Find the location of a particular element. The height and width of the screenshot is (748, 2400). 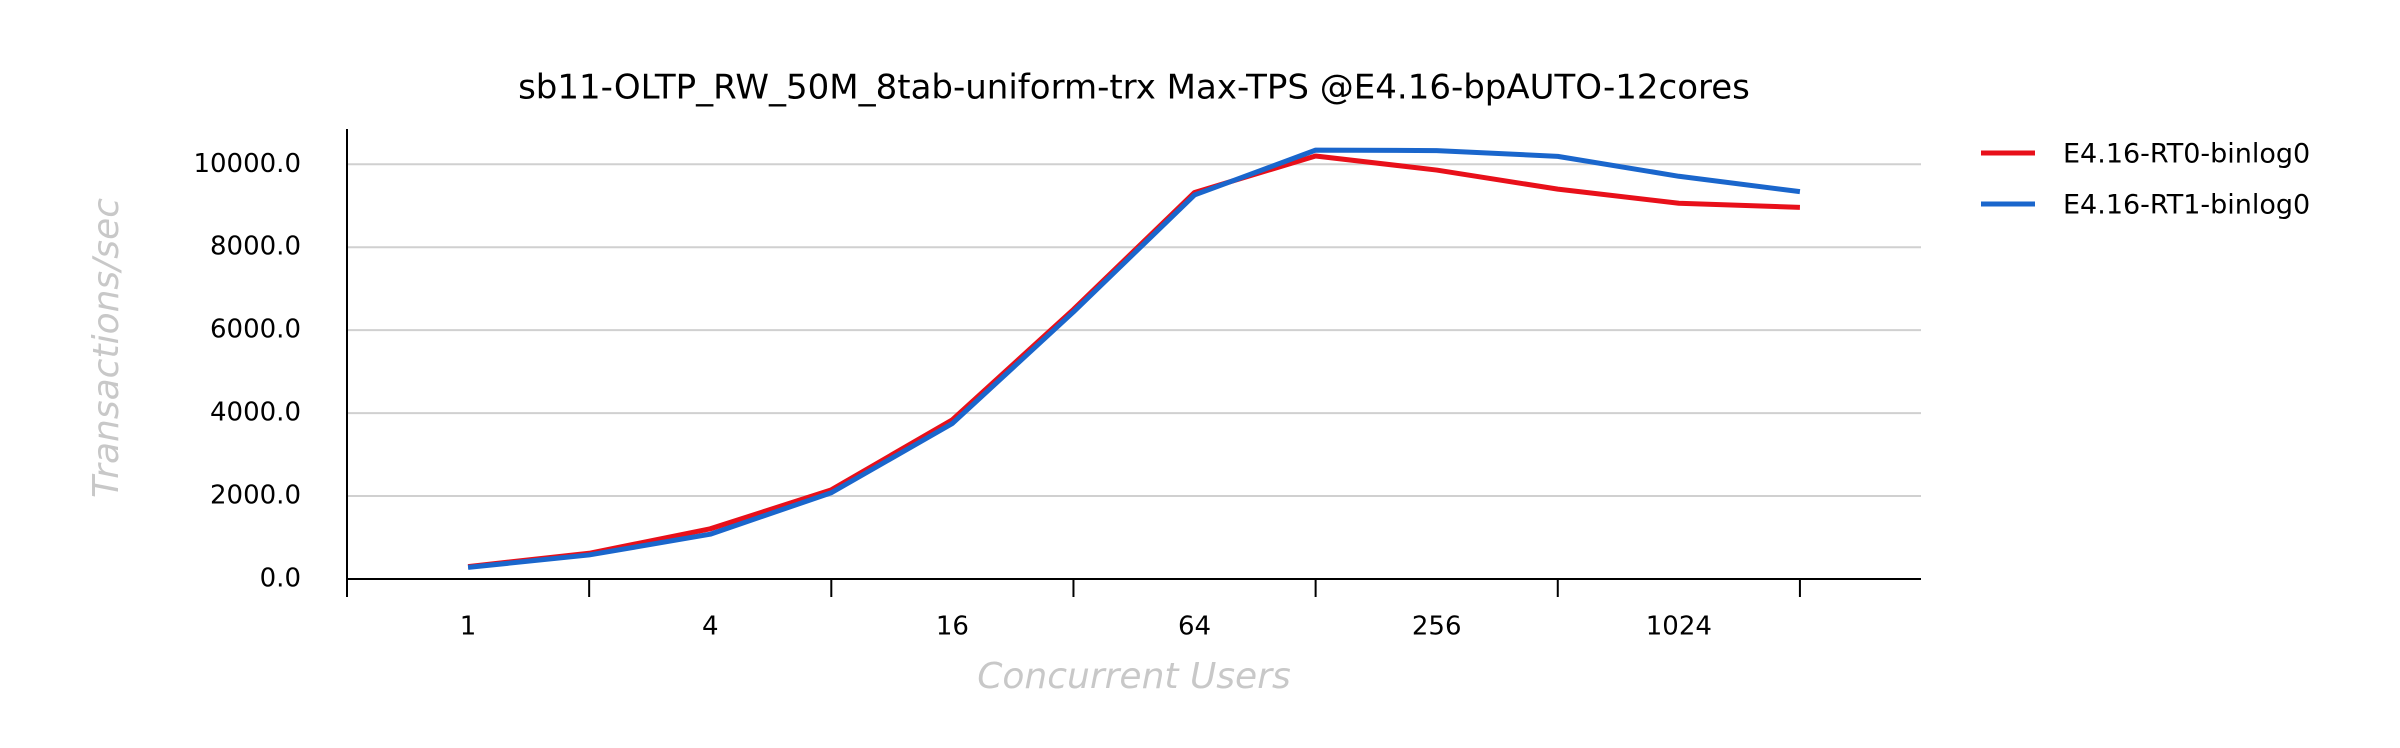

x-tick-label: 64 is located at coordinates (1194, 627).